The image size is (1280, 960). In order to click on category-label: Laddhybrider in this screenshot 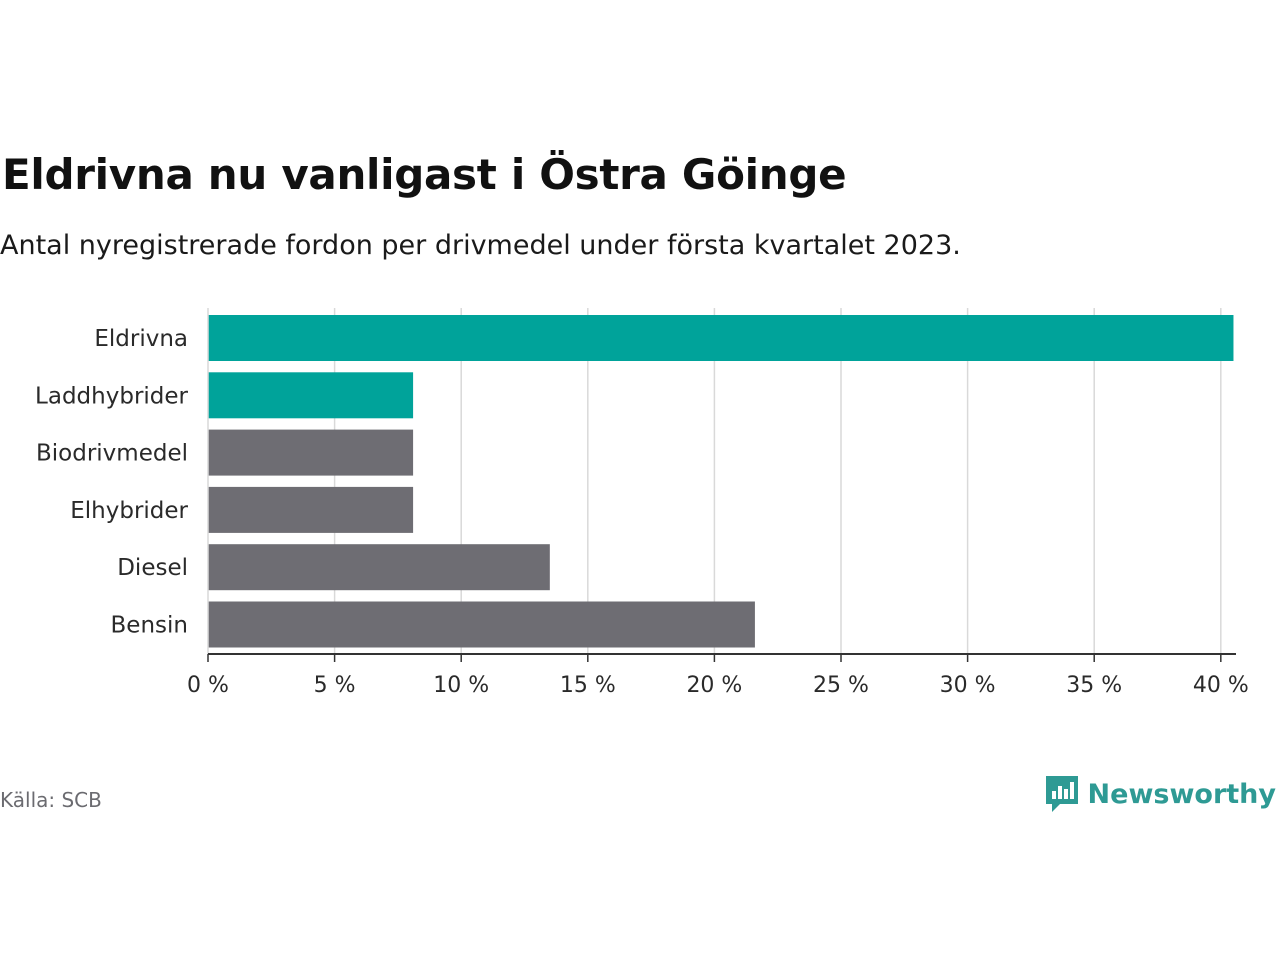, I will do `click(111, 396)`.